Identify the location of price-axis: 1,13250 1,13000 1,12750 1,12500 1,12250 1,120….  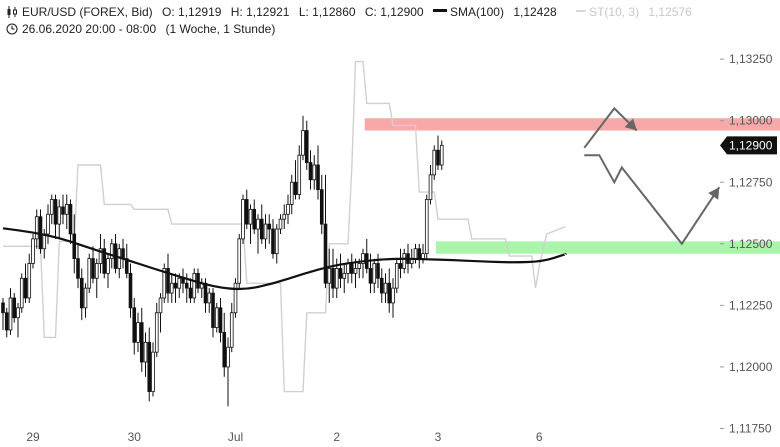
(746, 244).